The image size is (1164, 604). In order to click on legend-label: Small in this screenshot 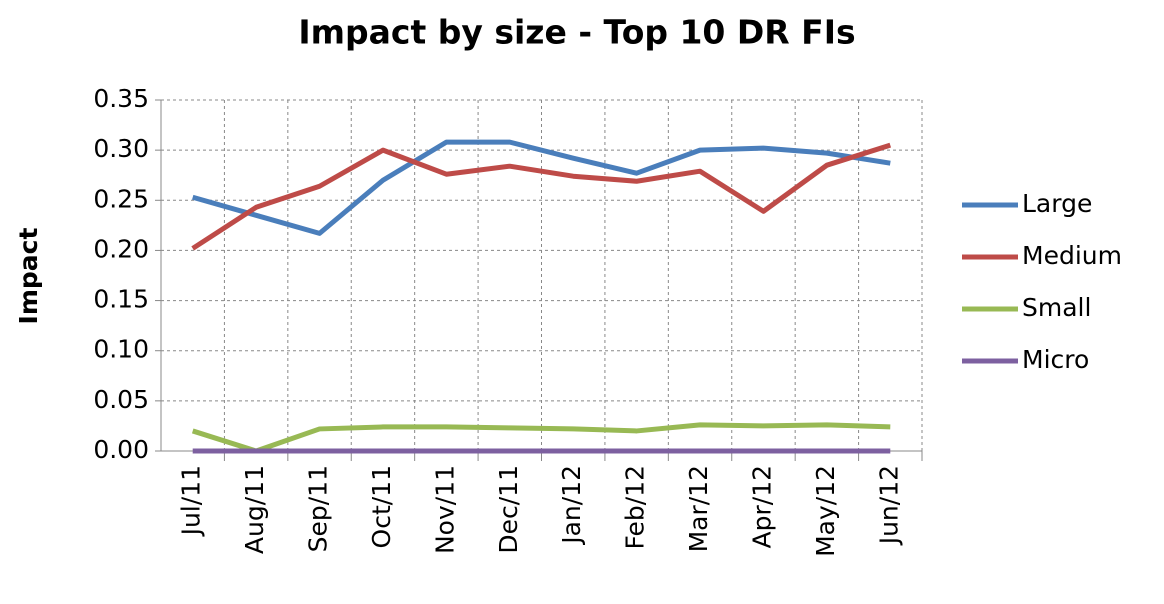, I will do `click(1056, 307)`.